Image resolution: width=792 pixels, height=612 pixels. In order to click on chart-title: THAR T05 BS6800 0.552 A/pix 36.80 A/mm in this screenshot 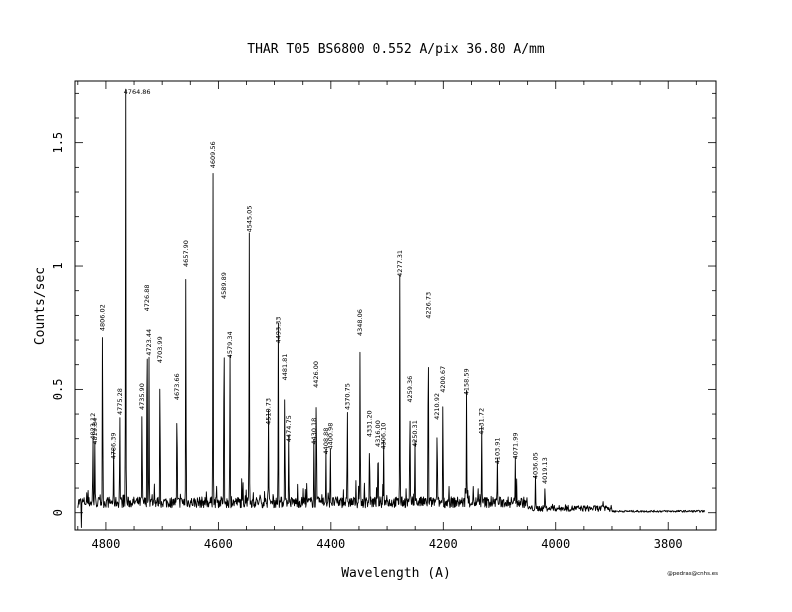, I will do `click(396, 49)`.